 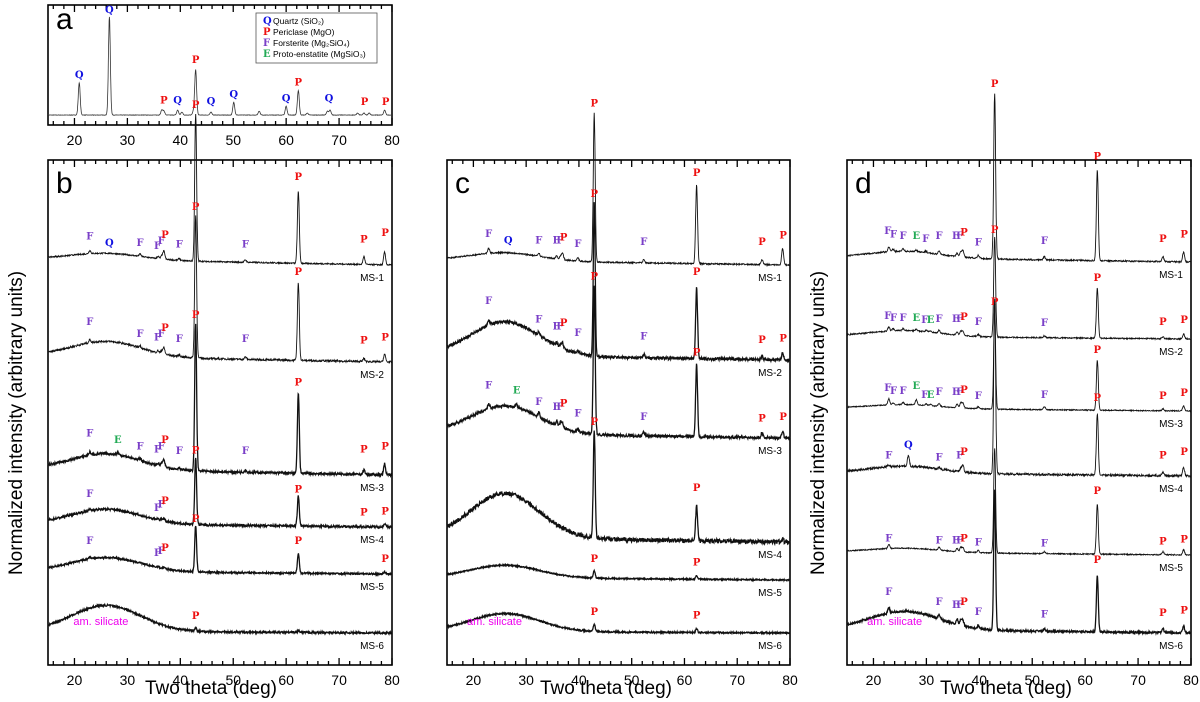 What do you see at coordinates (267, 32) in the screenshot?
I see `legend-symbol-P: P` at bounding box center [267, 32].